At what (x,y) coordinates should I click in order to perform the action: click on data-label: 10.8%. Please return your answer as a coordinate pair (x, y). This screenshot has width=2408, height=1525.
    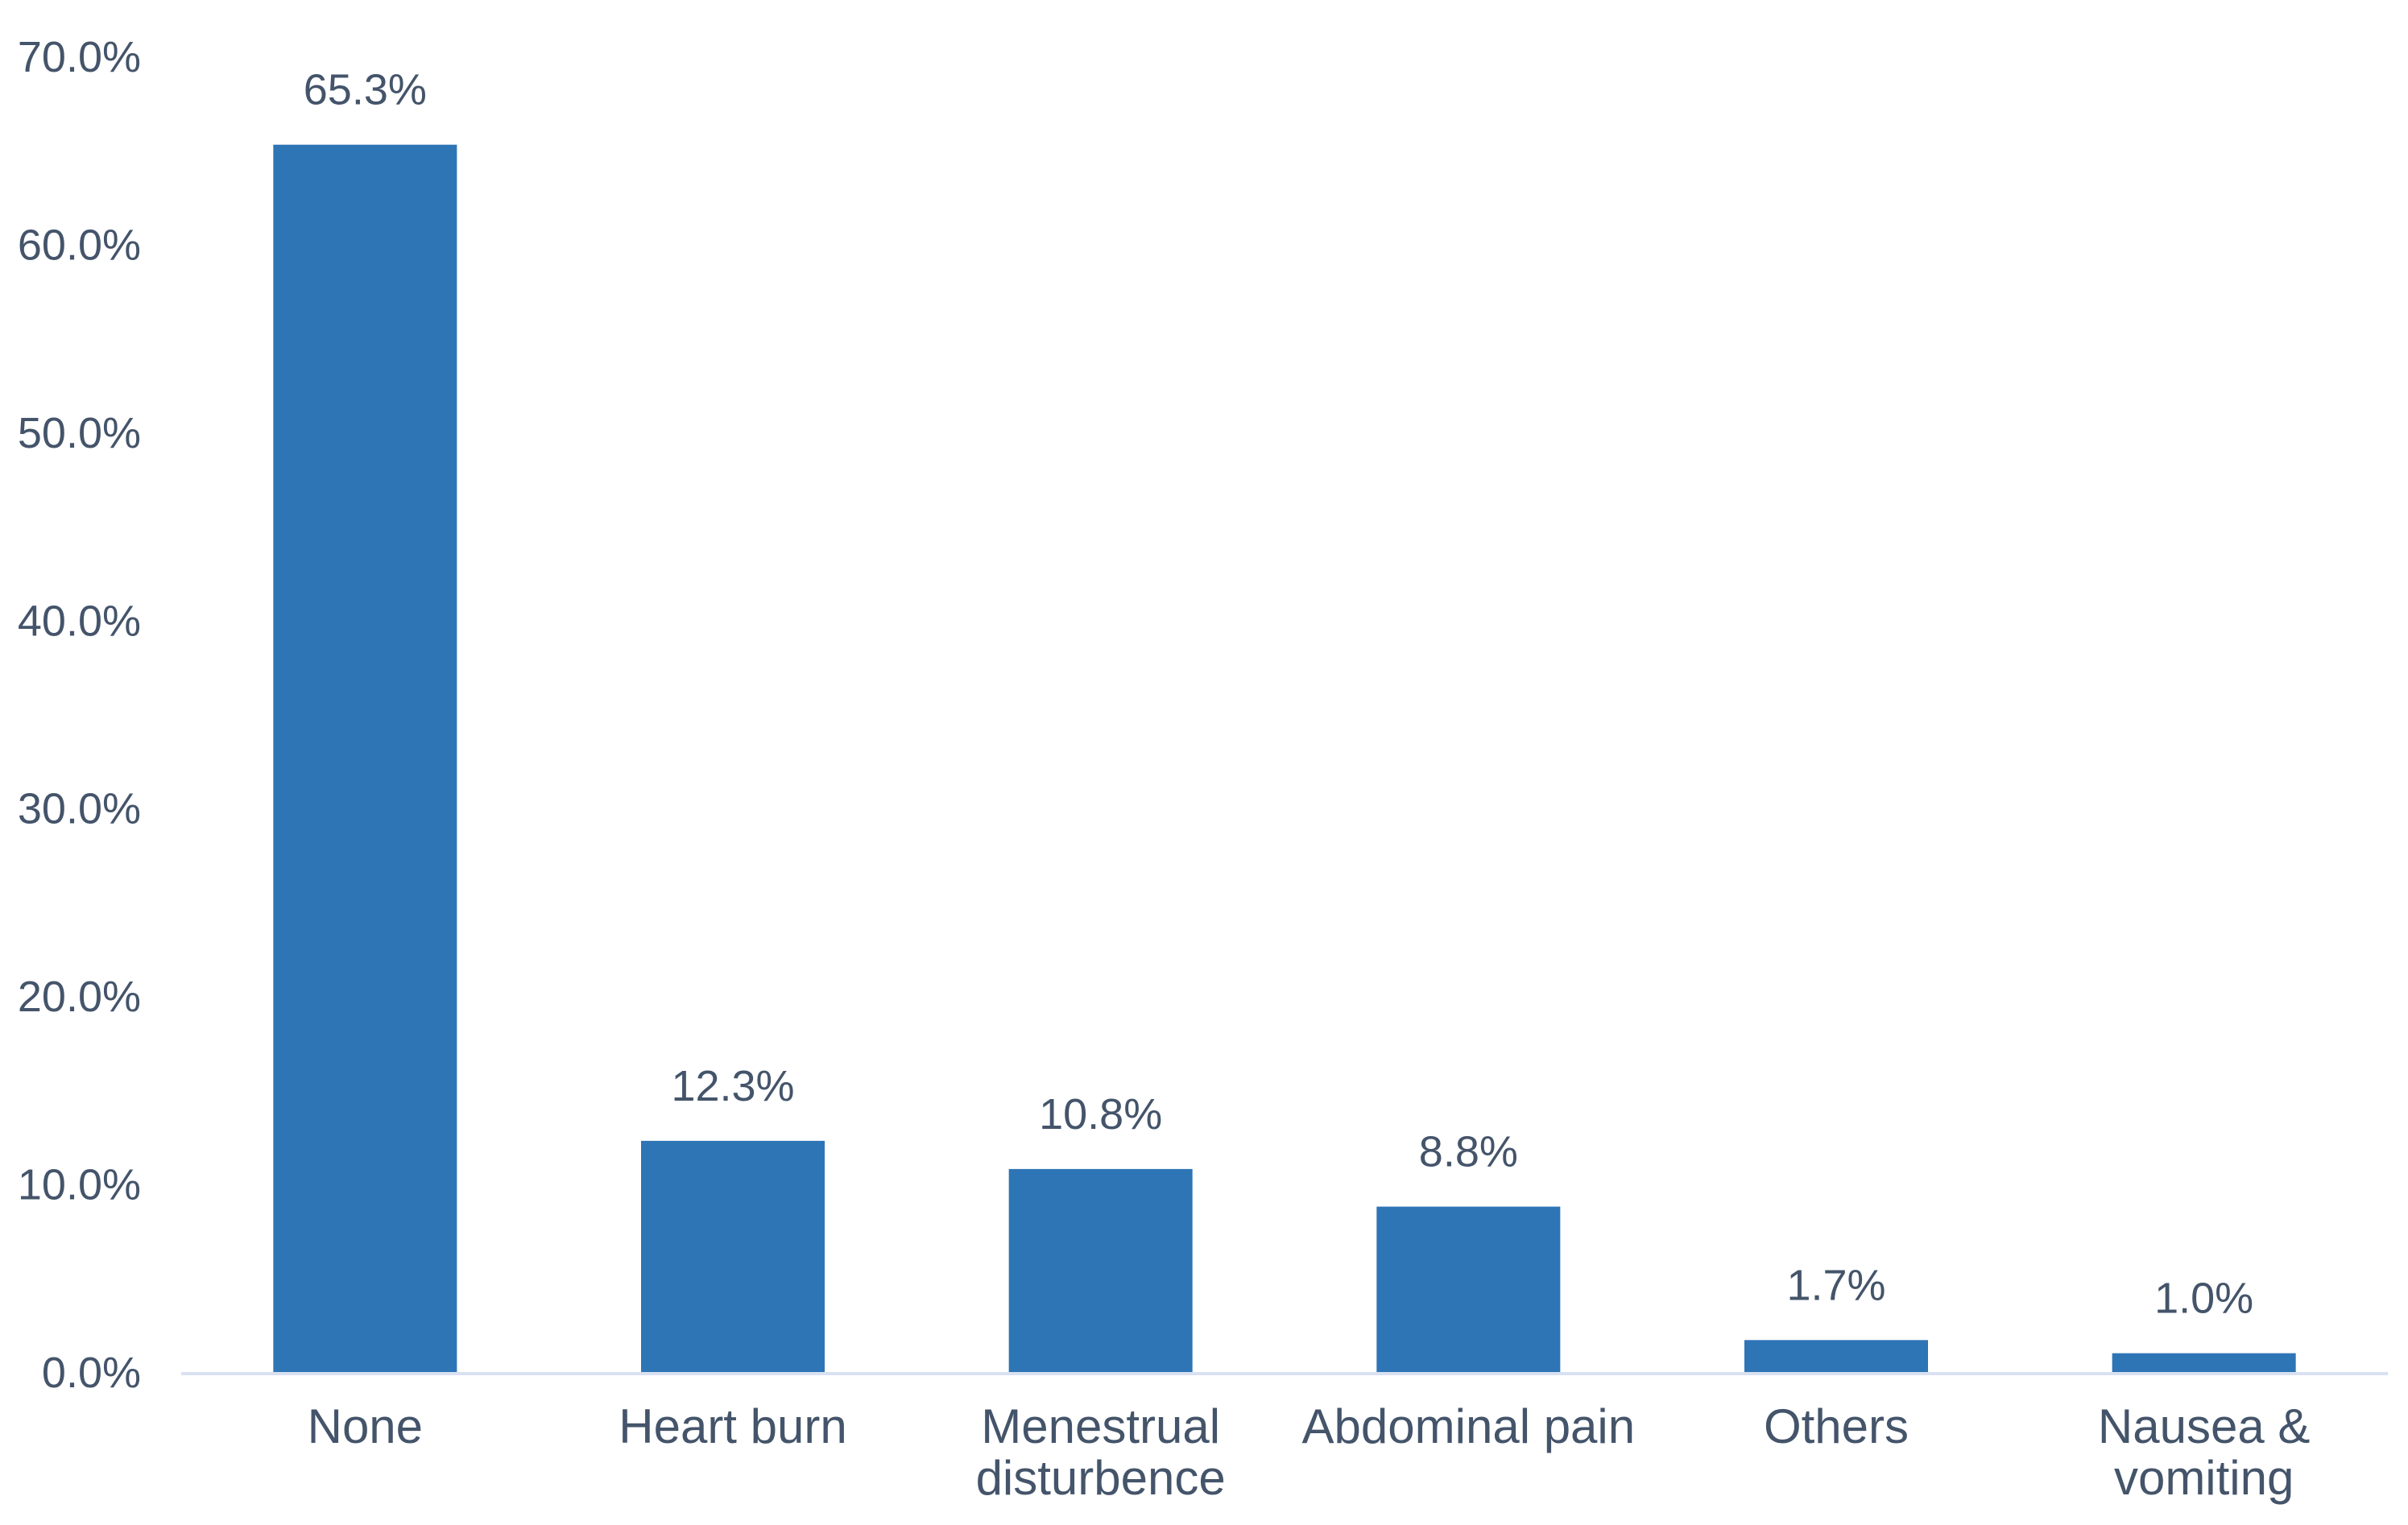
    Looking at the image, I should click on (1100, 1114).